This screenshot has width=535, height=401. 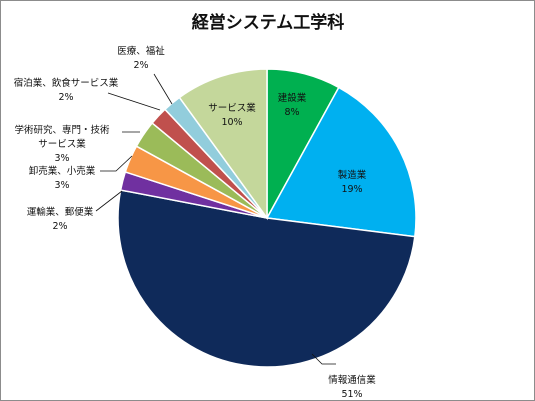 I want to click on slice-label-4: 卸売業、小売業 3%, so click(x=62, y=178).